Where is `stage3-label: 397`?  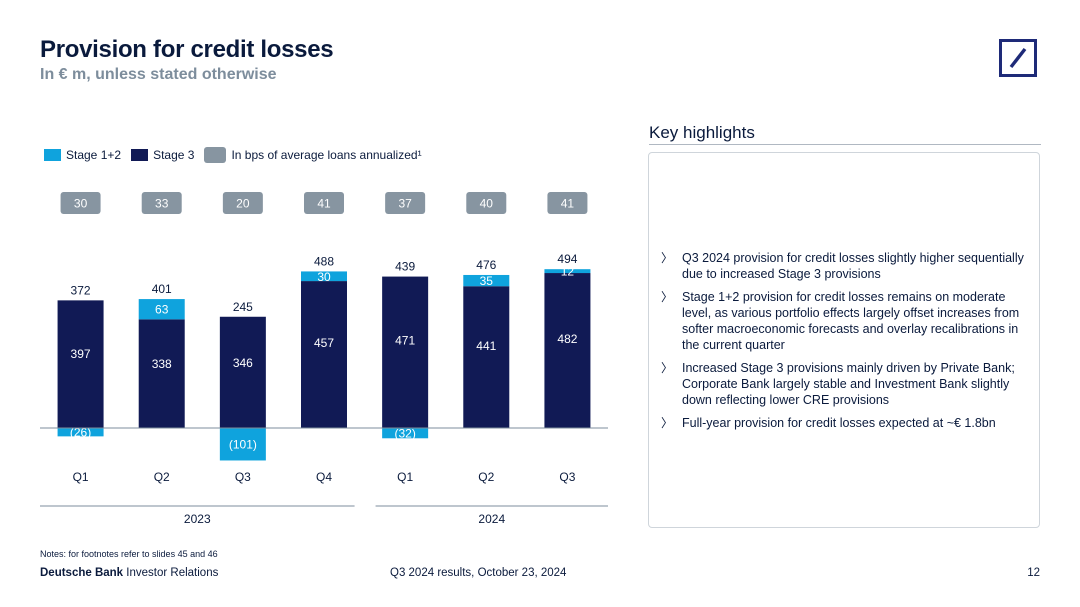 stage3-label: 397 is located at coordinates (81, 354).